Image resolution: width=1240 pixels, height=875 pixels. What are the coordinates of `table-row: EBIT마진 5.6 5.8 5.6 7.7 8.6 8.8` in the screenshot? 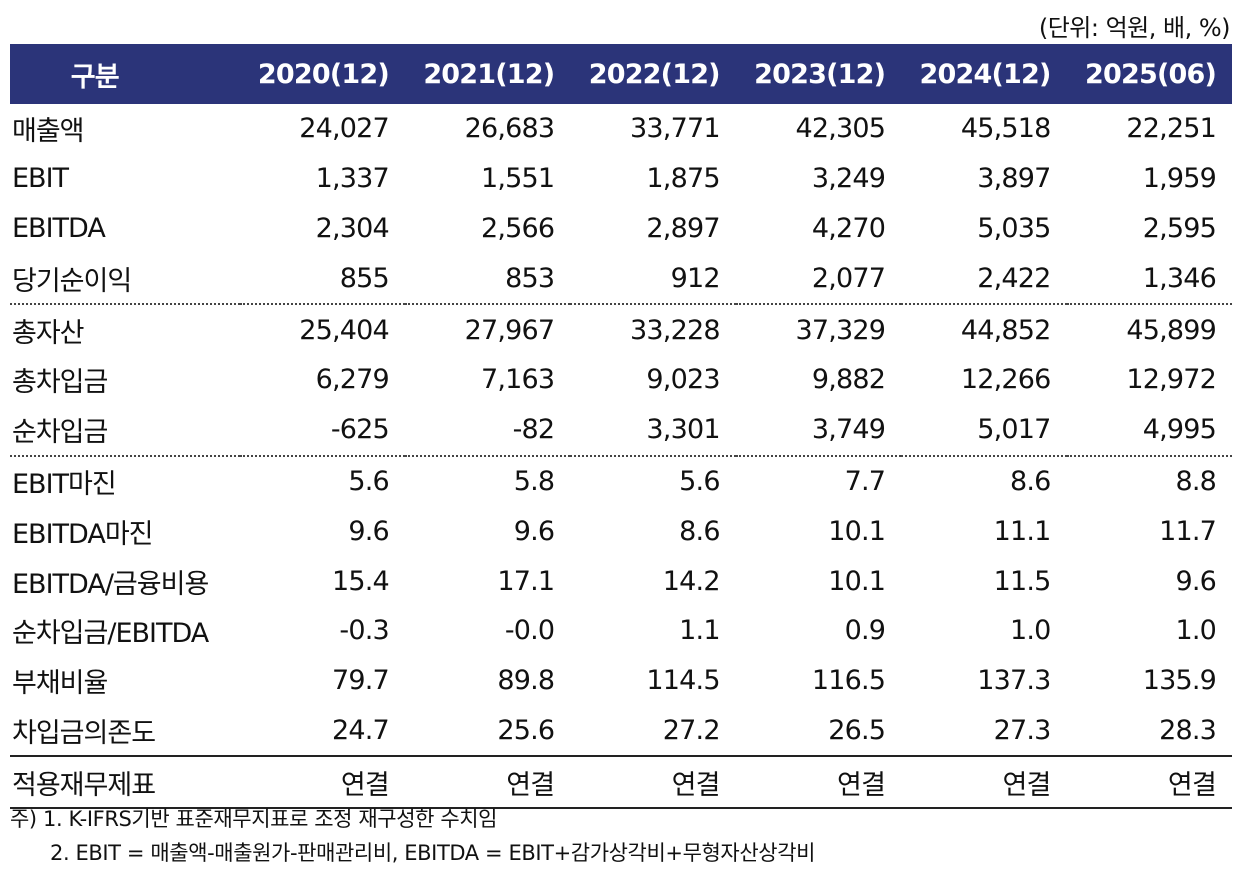 It's located at (621, 480).